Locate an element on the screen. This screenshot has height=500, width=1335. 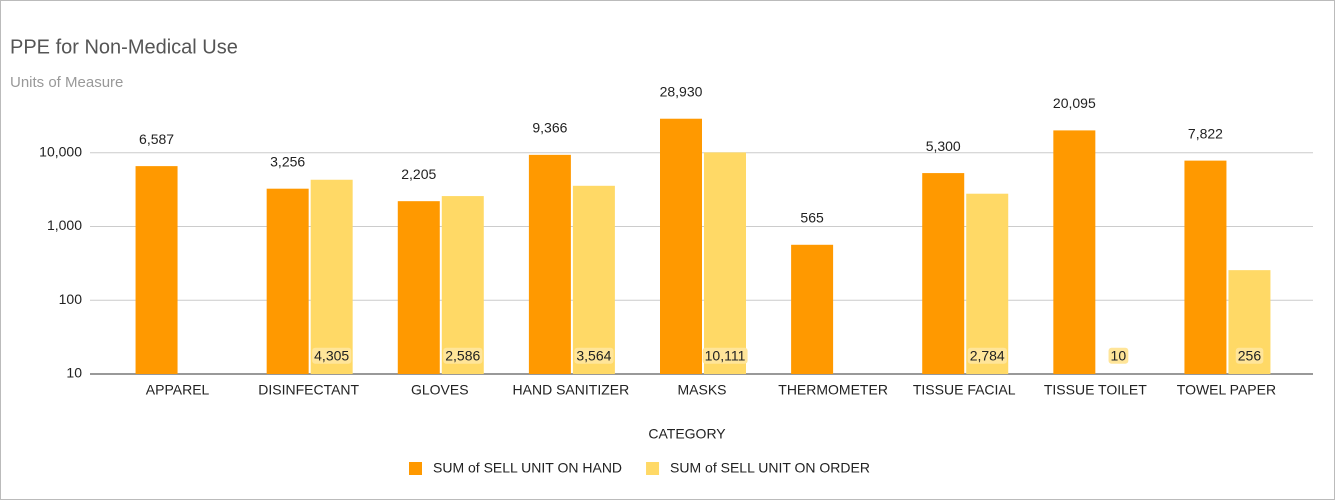
x-tick-label: TISSUE TOILET is located at coordinates (1095, 390).